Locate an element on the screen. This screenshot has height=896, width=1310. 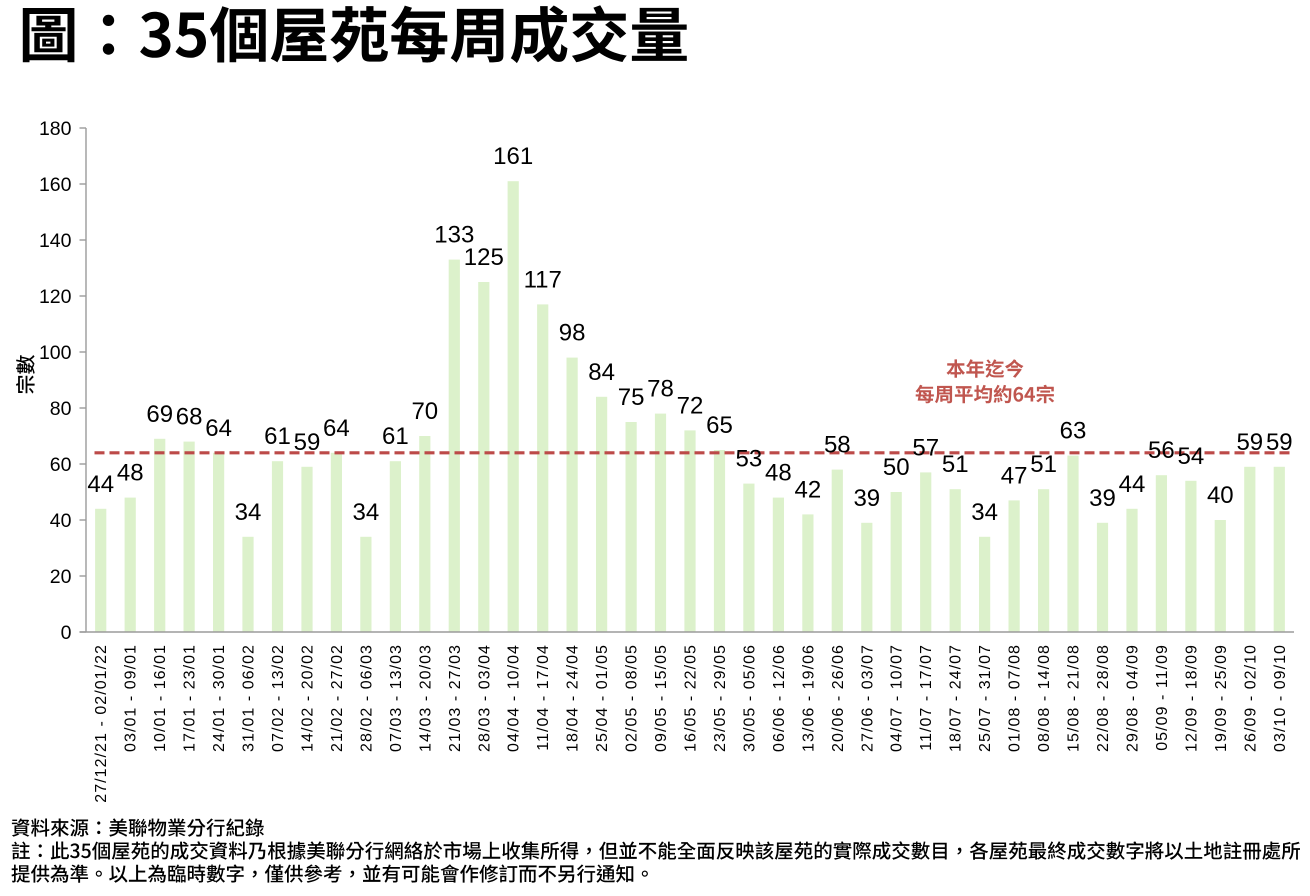
svg-text: 14/02 - 20/02 is located at coordinates (308, 698).